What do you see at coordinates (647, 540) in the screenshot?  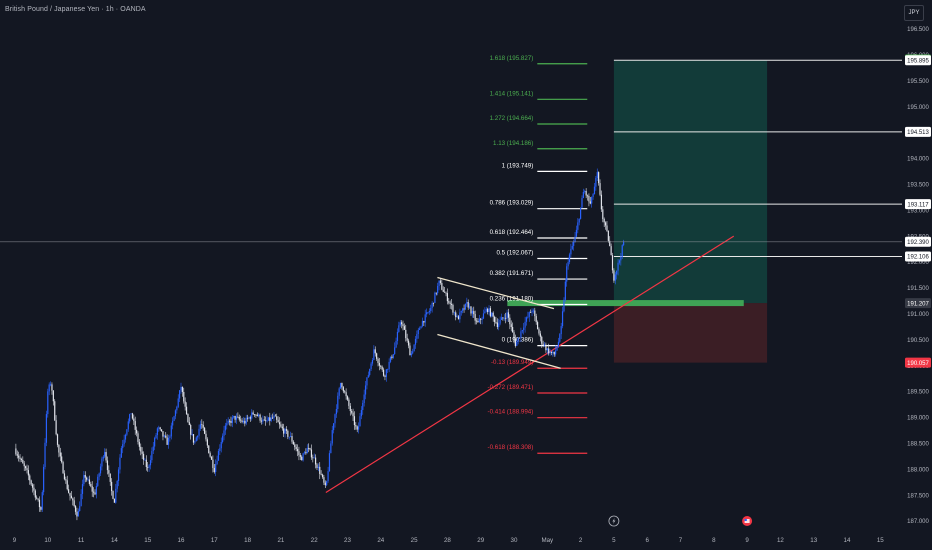 I see `x-tick-label: 6` at bounding box center [647, 540].